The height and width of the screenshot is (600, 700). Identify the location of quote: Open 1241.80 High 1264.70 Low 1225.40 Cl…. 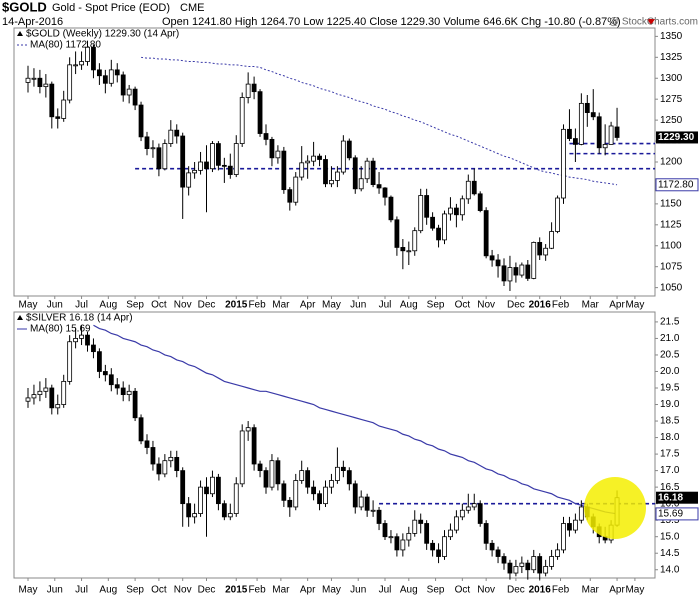
(391, 22).